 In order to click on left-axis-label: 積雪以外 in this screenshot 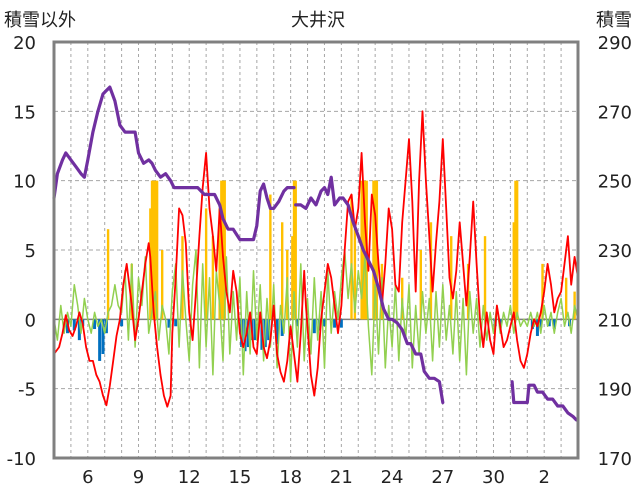, I will do `click(40, 20)`.